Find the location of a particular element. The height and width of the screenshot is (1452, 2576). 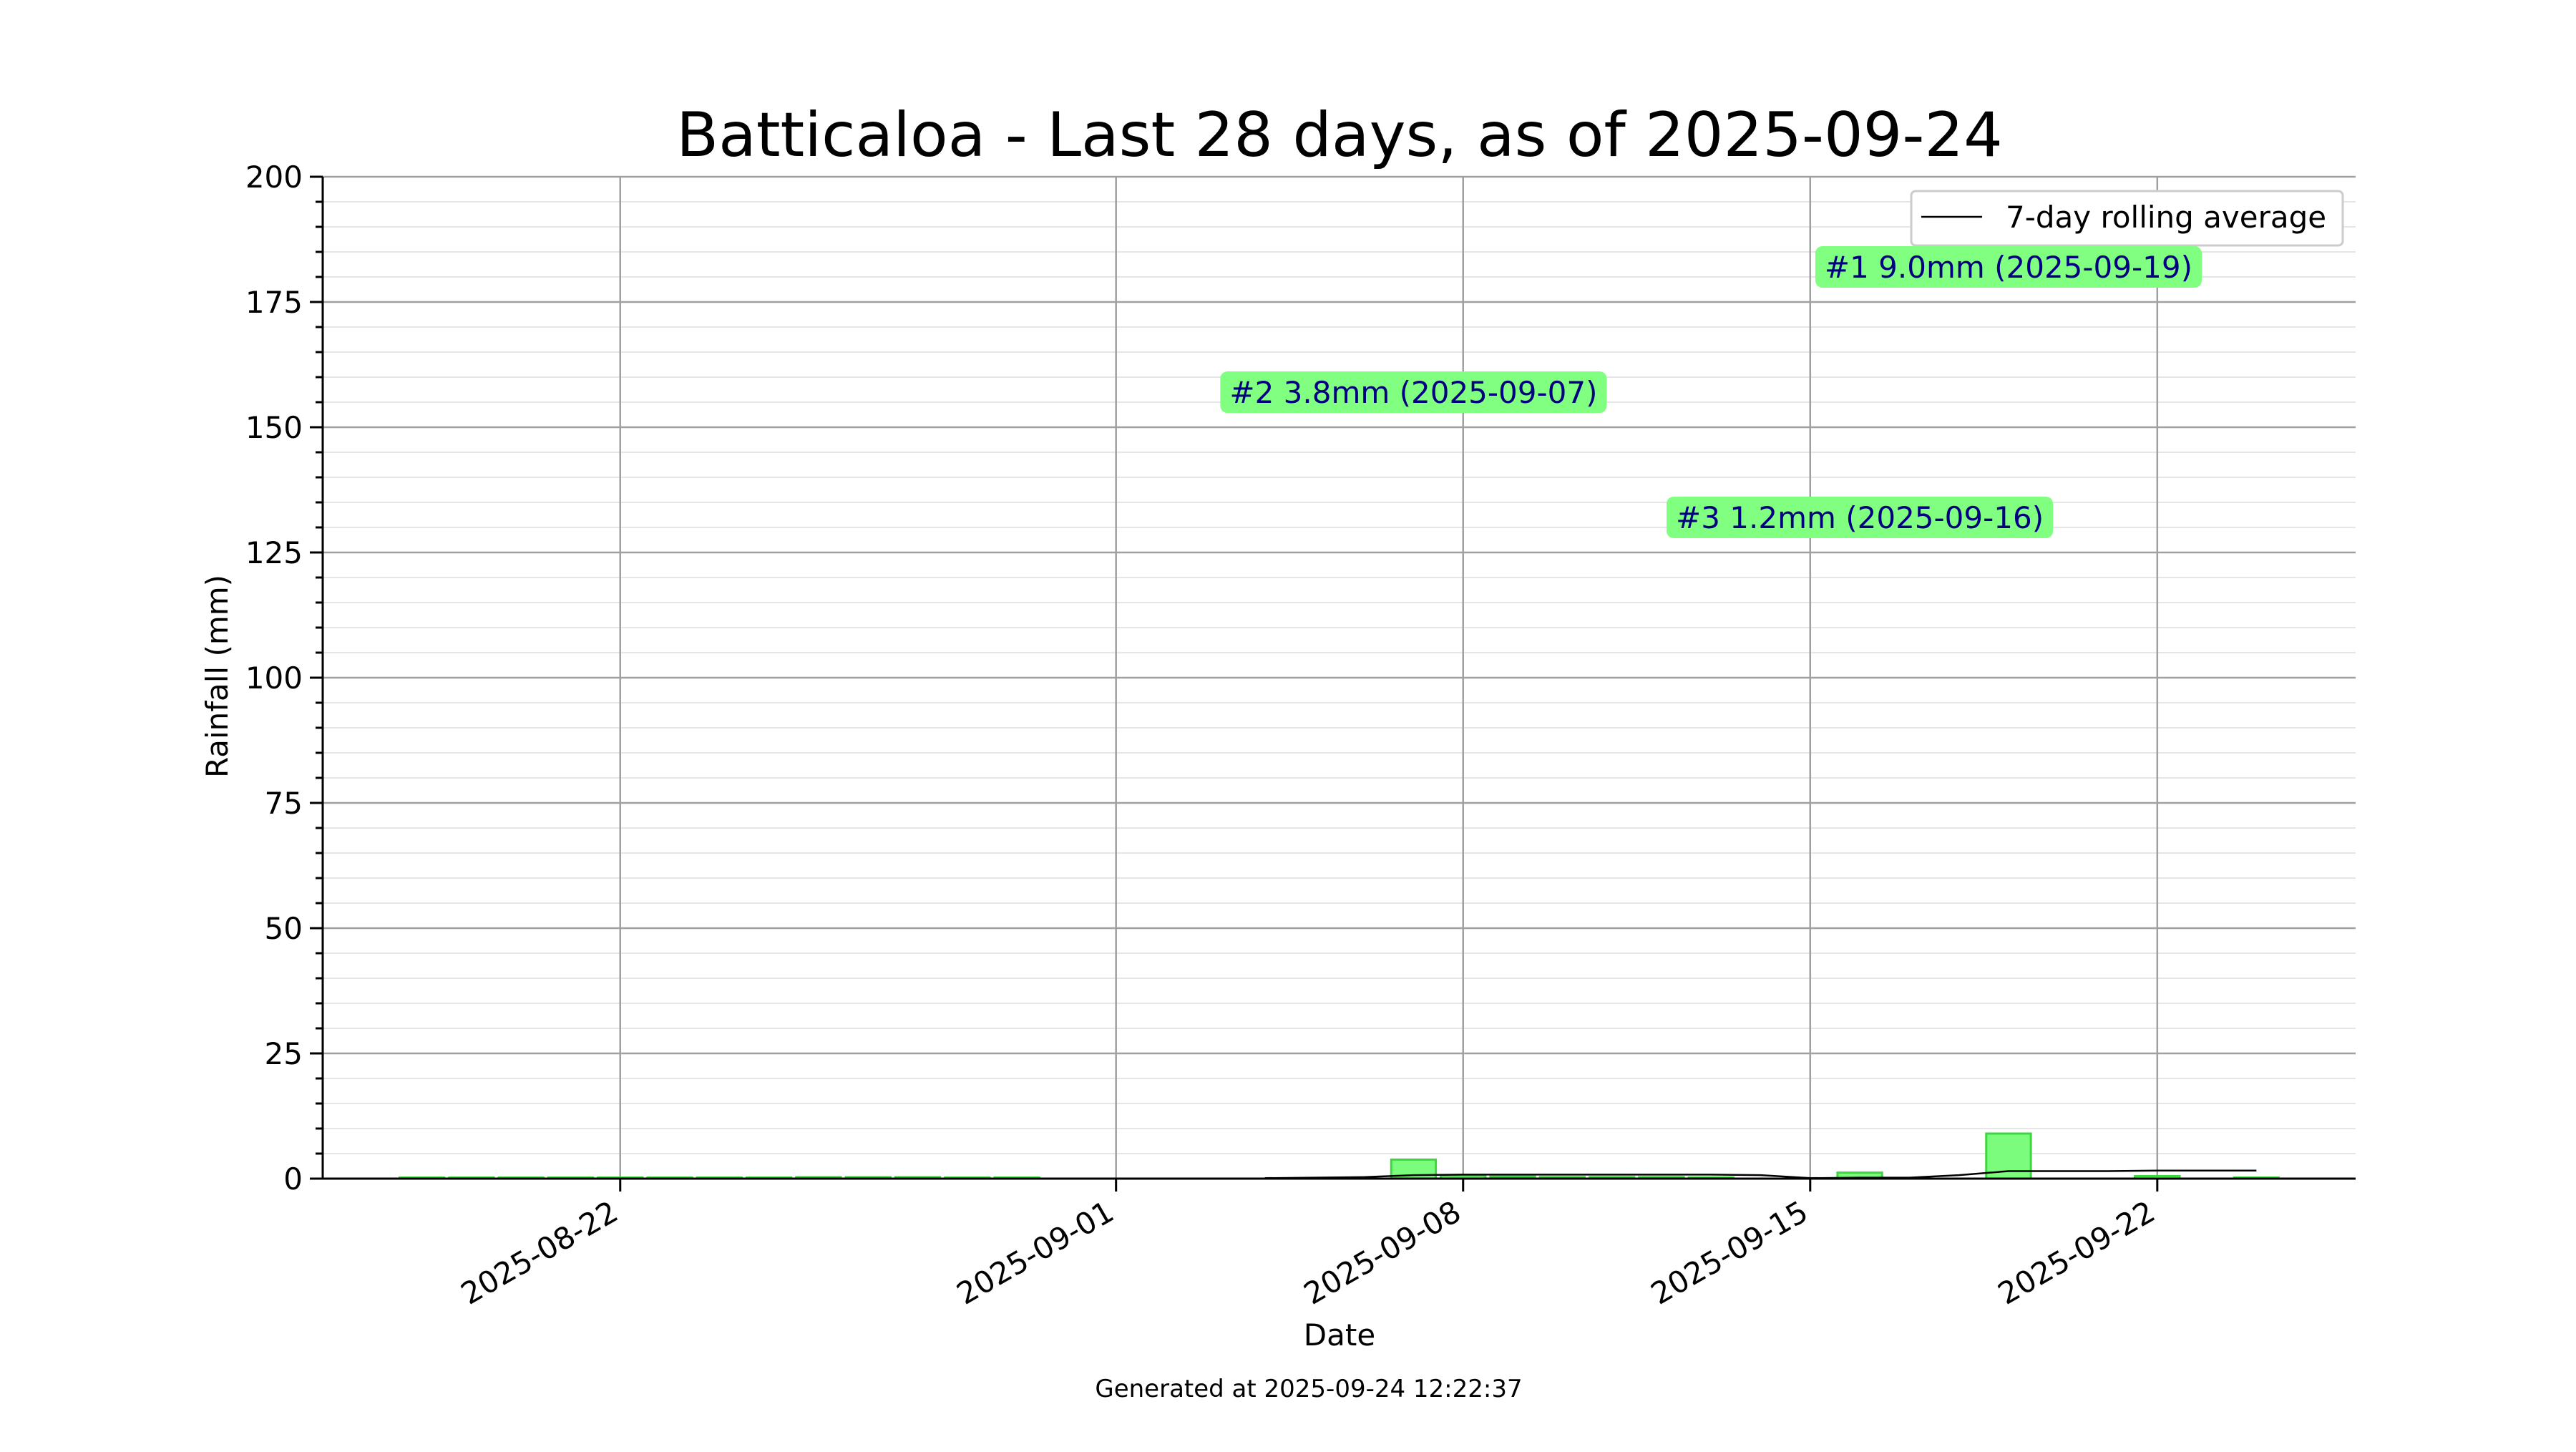

y-tick-label: 125 is located at coordinates (274, 552).